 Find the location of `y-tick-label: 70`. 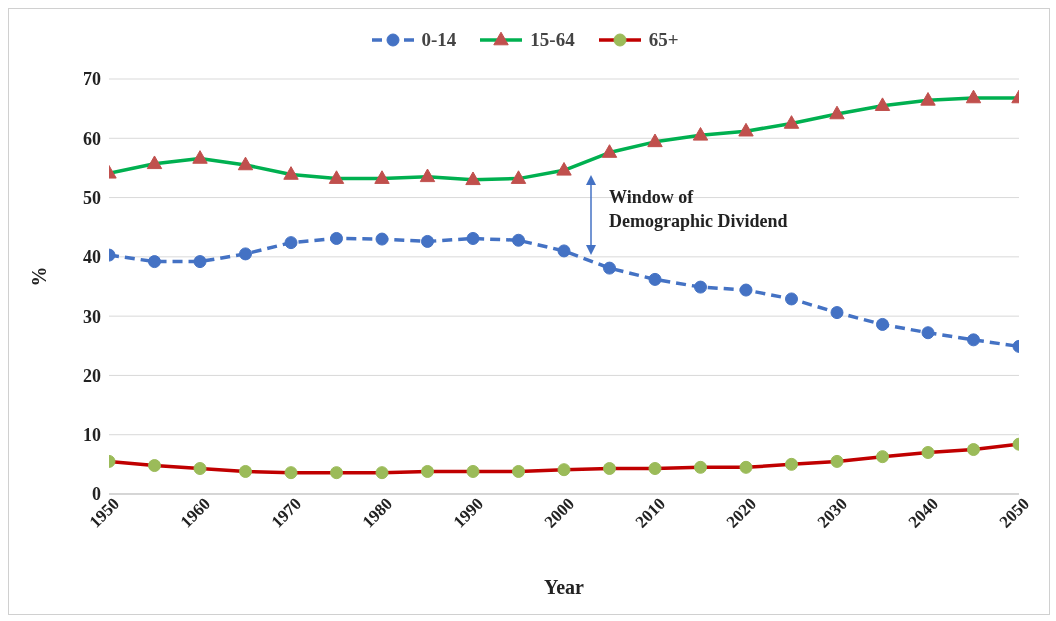

y-tick-label: 70 is located at coordinates (92, 79).